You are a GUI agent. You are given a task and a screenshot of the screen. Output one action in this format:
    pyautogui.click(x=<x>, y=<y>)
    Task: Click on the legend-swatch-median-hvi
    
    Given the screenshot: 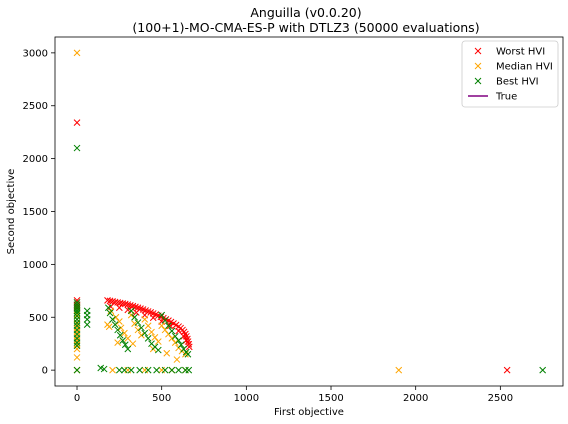 What is the action you would take?
    pyautogui.click(x=478, y=66)
    